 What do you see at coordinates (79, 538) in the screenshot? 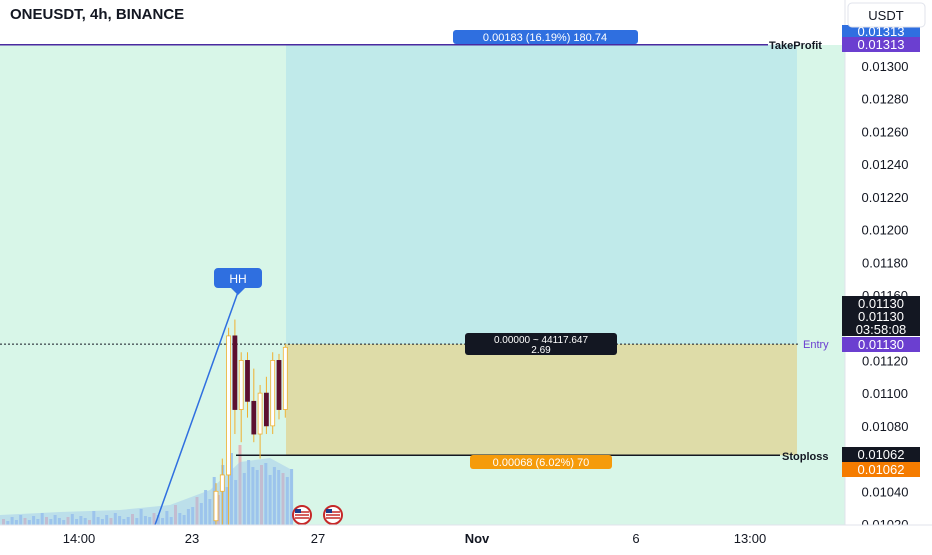
I see `time-tick-1400: 14:00` at bounding box center [79, 538].